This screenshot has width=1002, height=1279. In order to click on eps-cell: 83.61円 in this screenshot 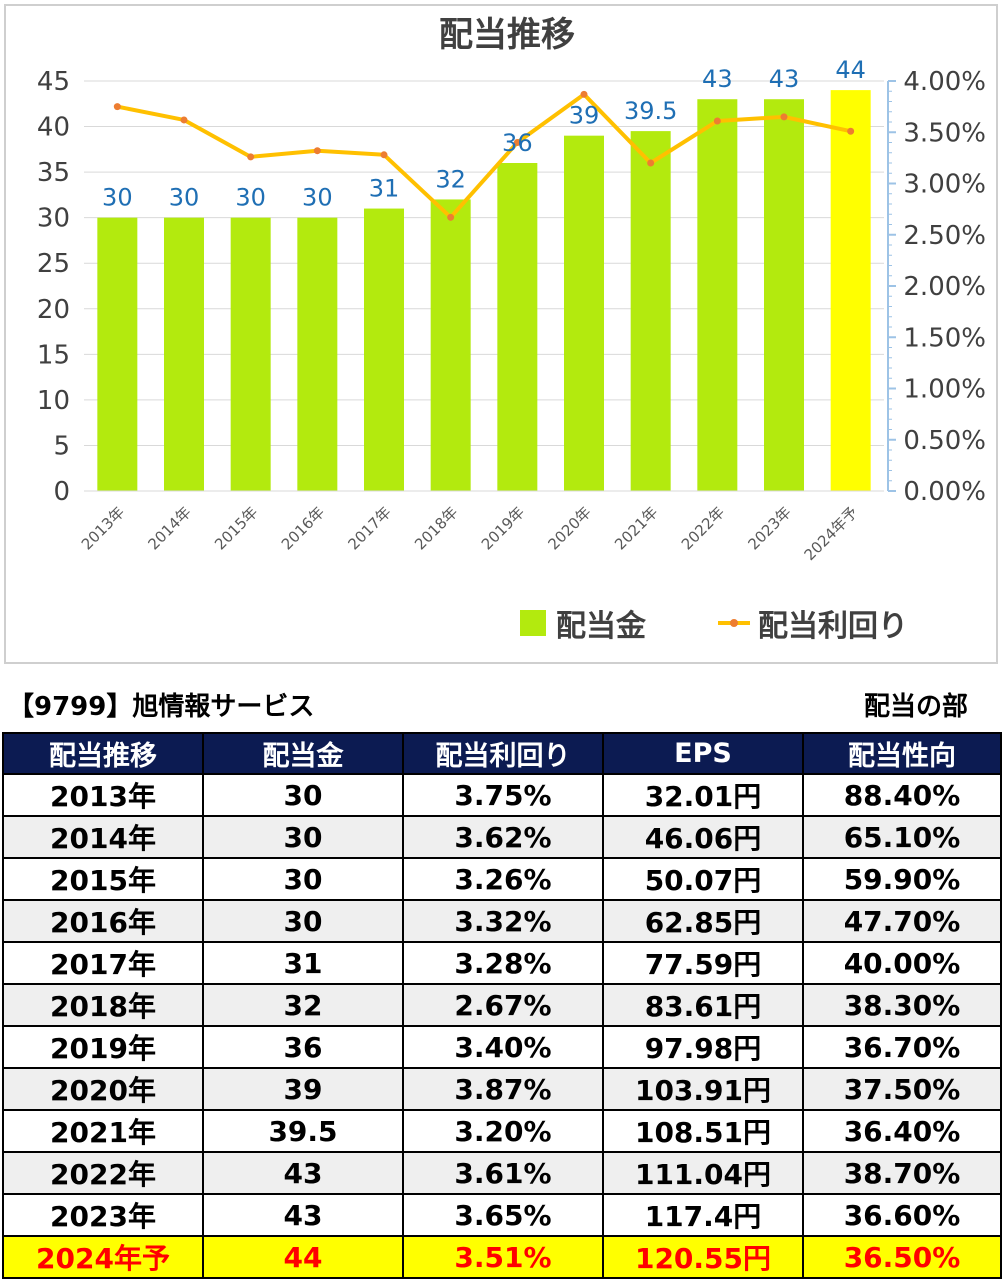, I will do `click(703, 1005)`.